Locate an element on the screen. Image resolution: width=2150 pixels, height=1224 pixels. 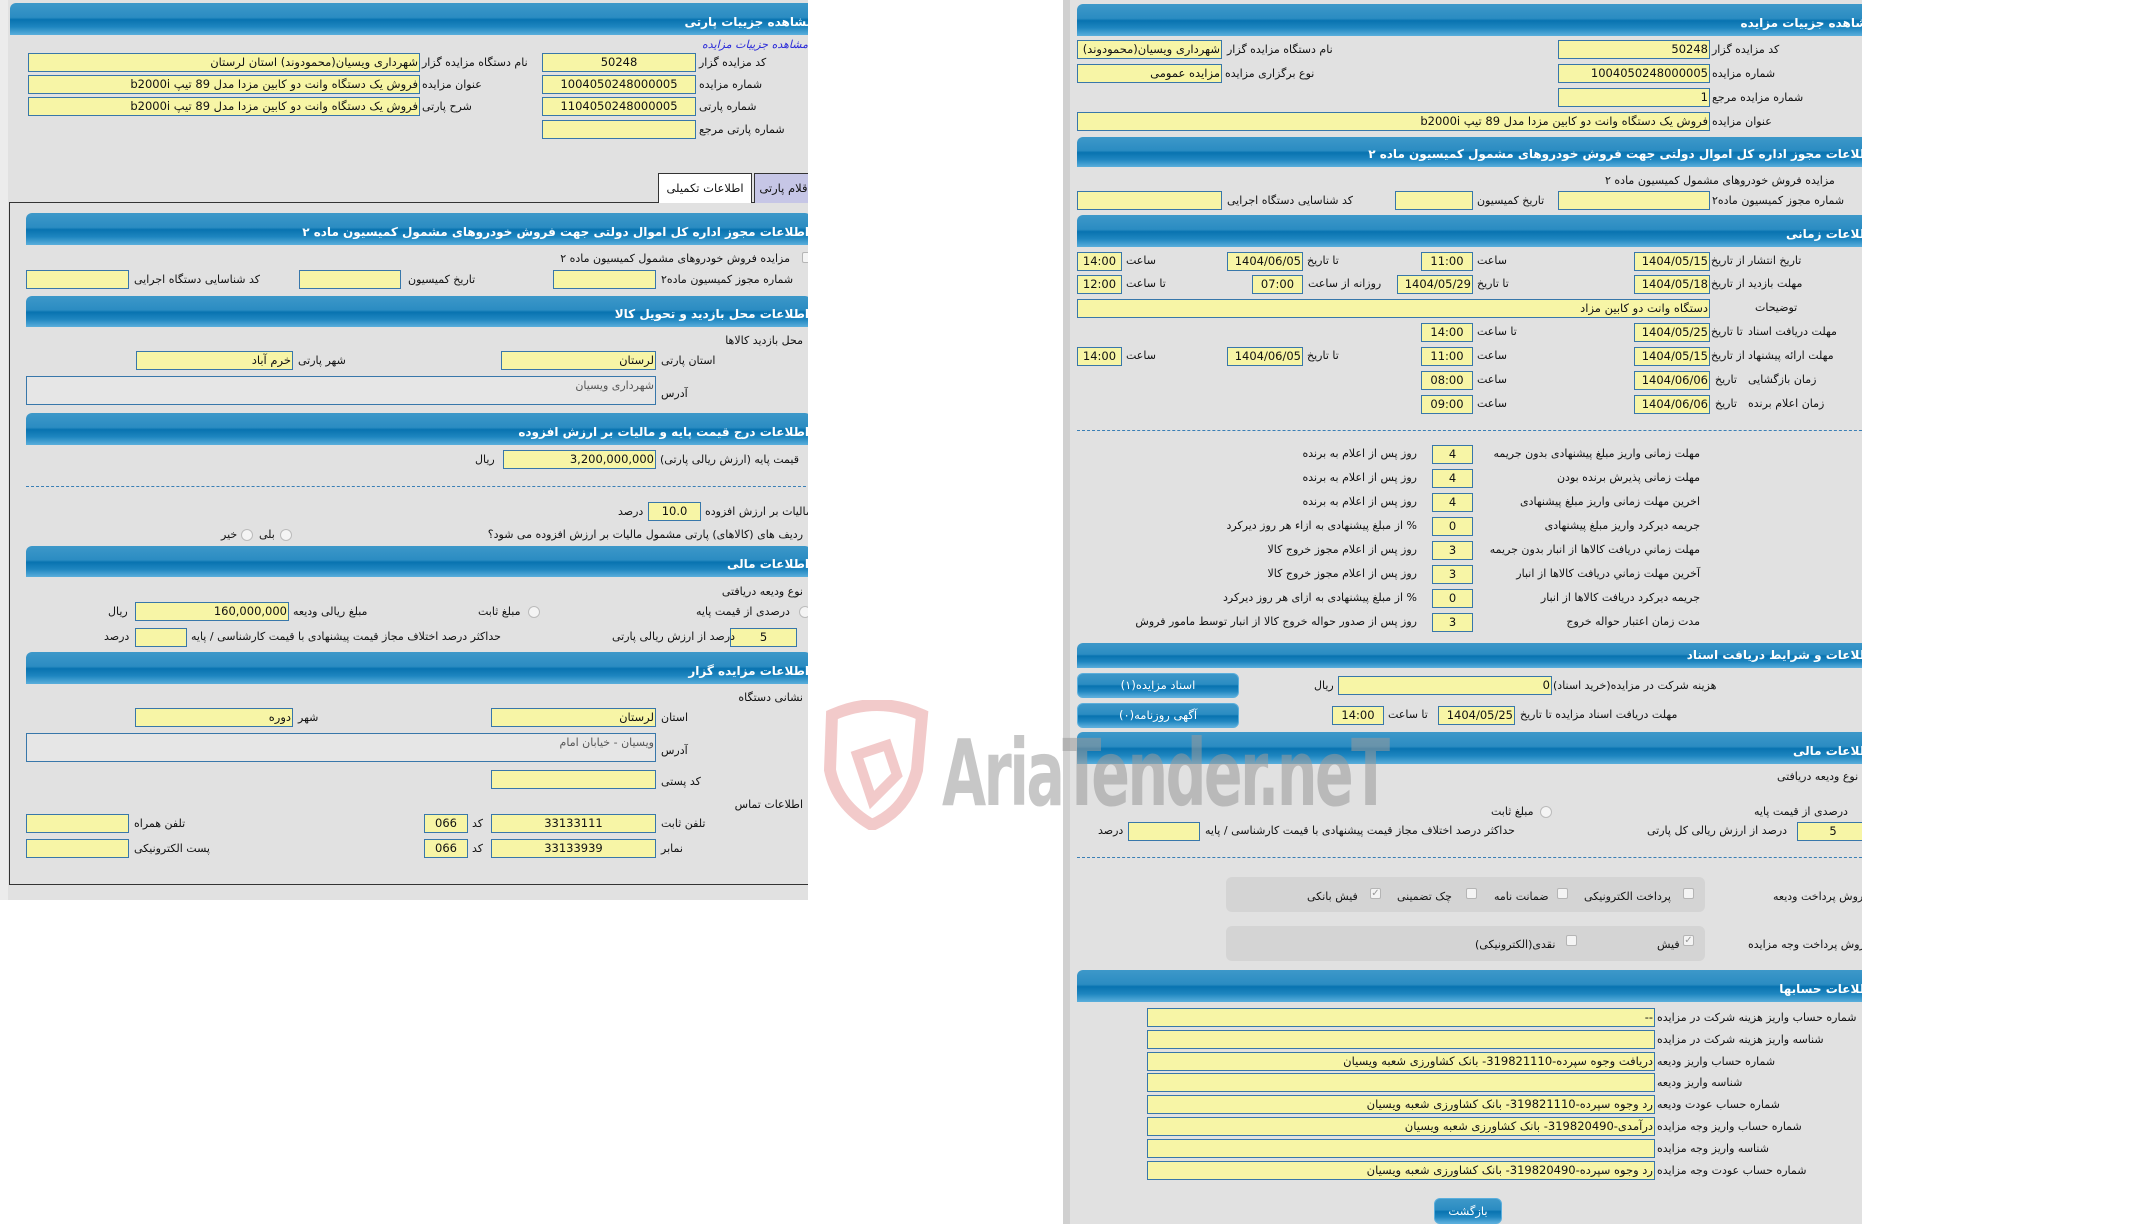
phone-code-field: 066 is located at coordinates (446, 823).